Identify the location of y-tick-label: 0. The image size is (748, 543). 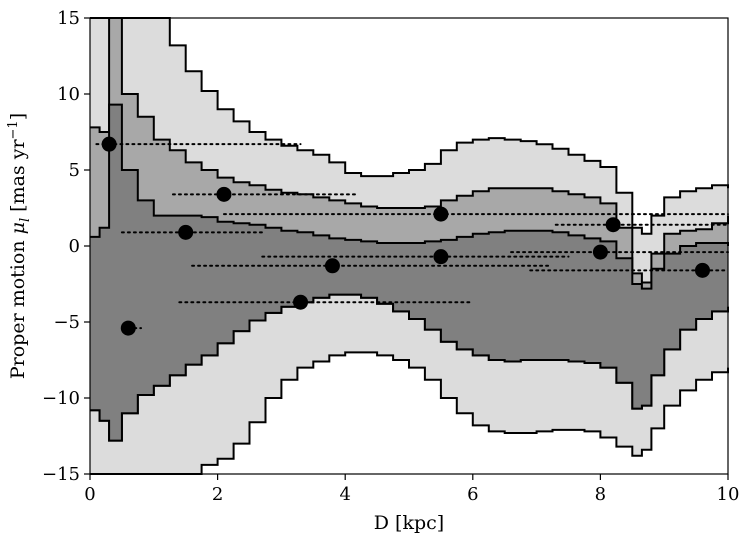
(74, 246).